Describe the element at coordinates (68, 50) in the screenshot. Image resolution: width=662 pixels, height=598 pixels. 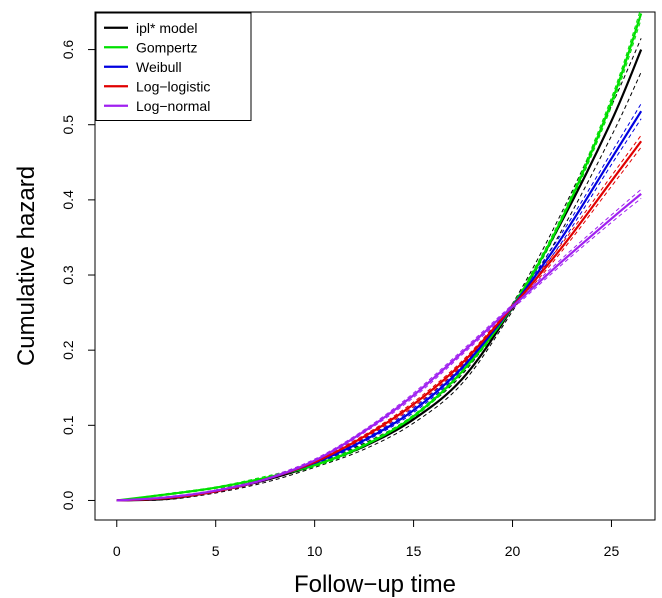
I see `y-tick-label: 0.6` at that location.